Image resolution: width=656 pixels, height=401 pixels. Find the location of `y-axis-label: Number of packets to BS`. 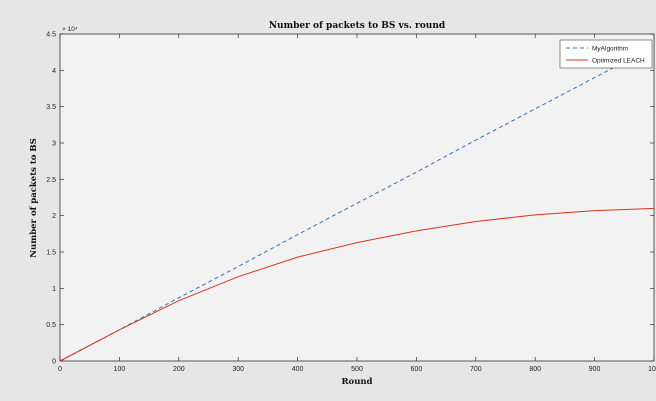

y-axis-label: Number of packets to BS is located at coordinates (34, 198).